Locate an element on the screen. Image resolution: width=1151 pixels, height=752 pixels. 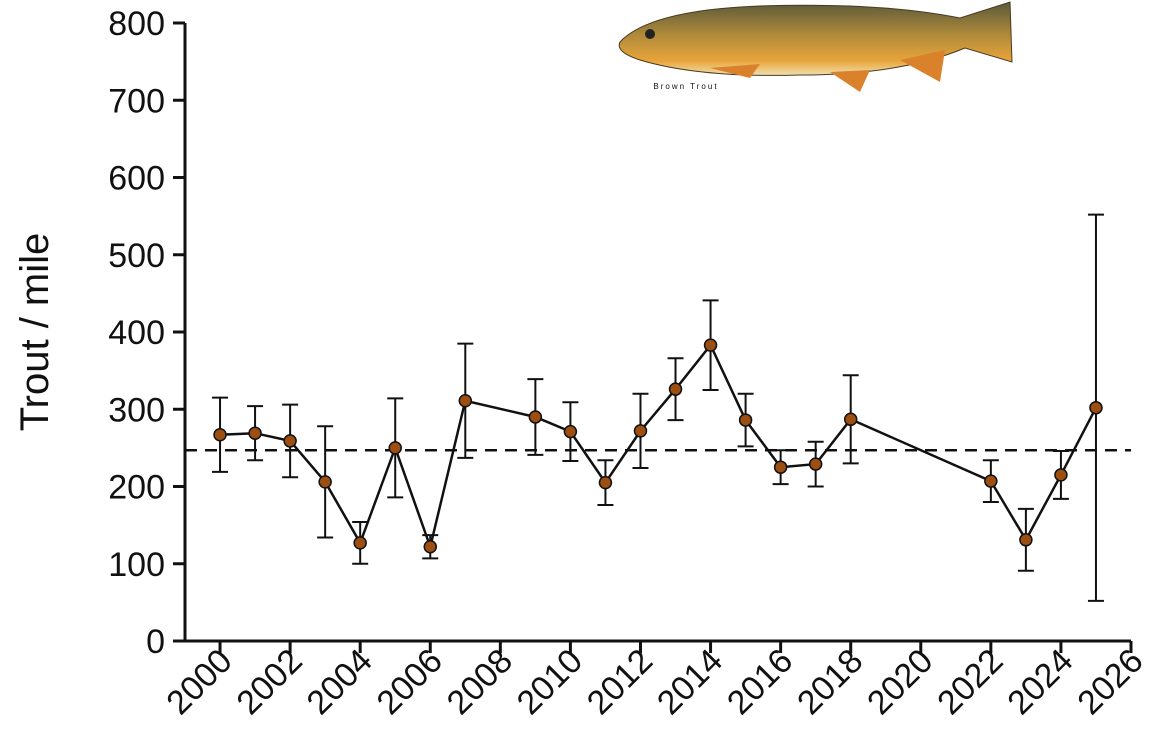
x-tick-label: 2014 is located at coordinates (690, 682).